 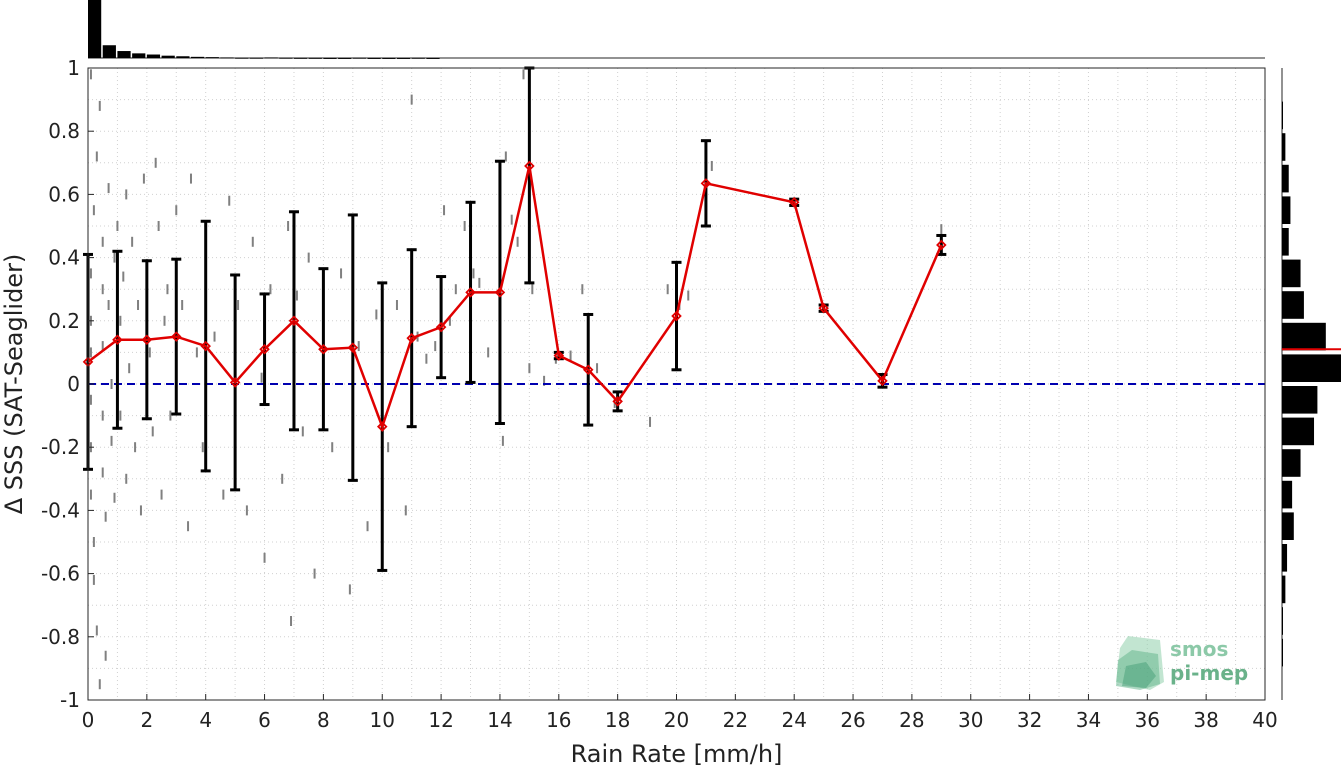 What do you see at coordinates (14, 384) in the screenshot?
I see `y-axis-label: Δ SSS (SAT-Seaglider)` at bounding box center [14, 384].